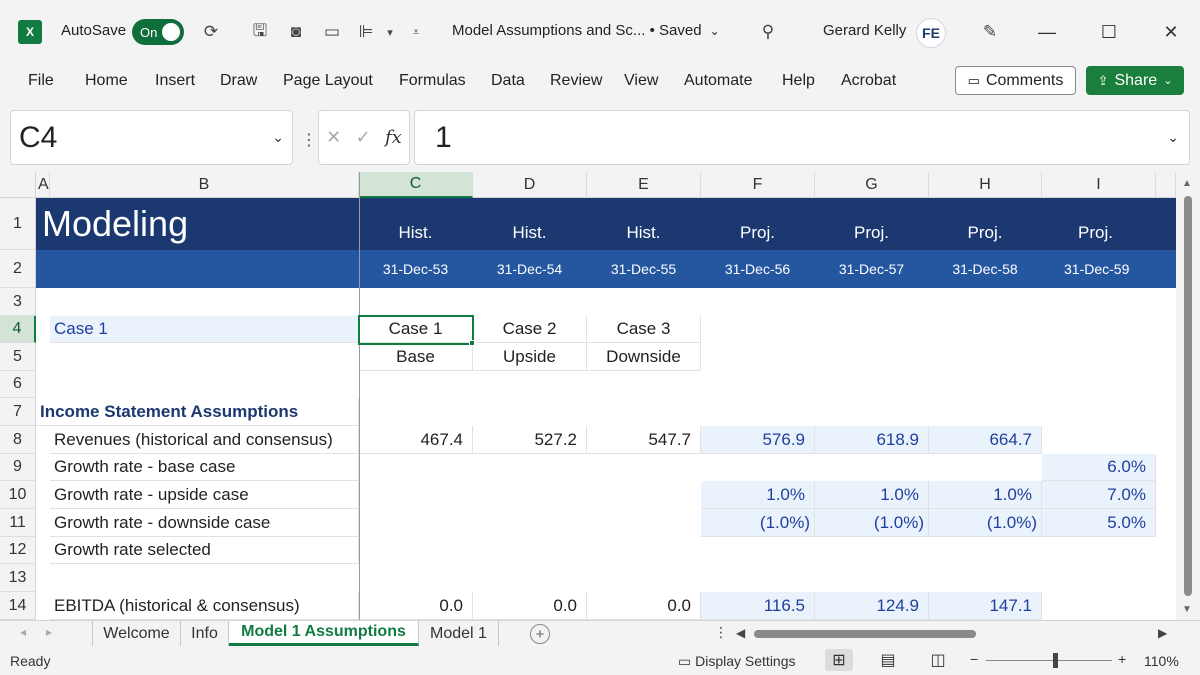 The image size is (1200, 675). I want to click on vertical-scrollbar: ▲ ▼, so click(1188, 396).